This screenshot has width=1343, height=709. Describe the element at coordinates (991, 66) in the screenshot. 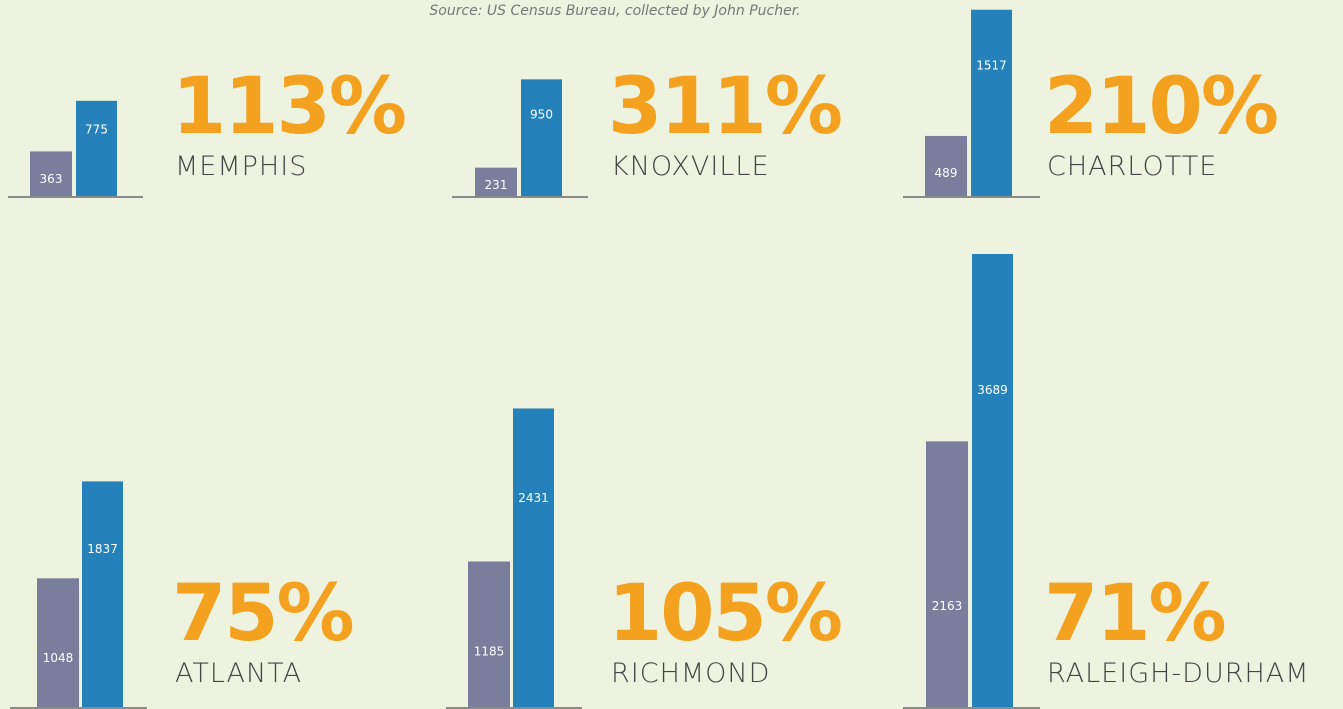

I see `value-label: 1517` at that location.